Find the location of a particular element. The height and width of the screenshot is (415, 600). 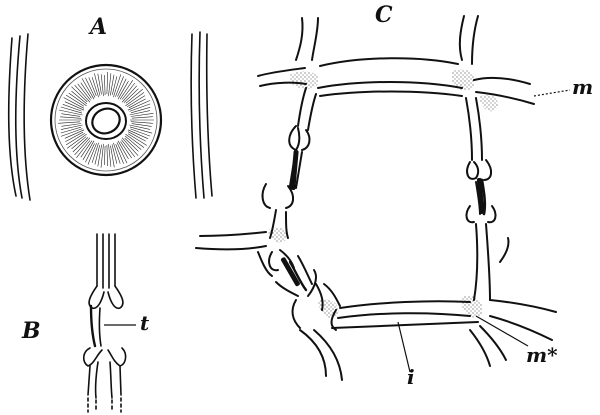

panel-b: t B is located at coordinates (85, 323).